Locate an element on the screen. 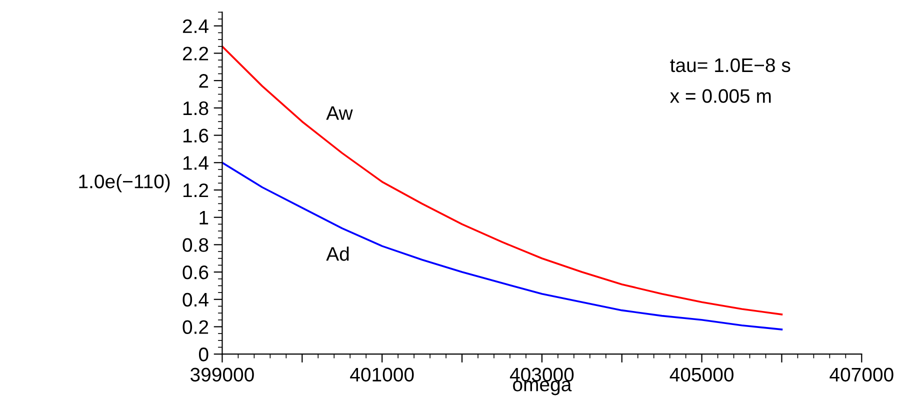  x-tick-label: 399000 is located at coordinates (222, 375).